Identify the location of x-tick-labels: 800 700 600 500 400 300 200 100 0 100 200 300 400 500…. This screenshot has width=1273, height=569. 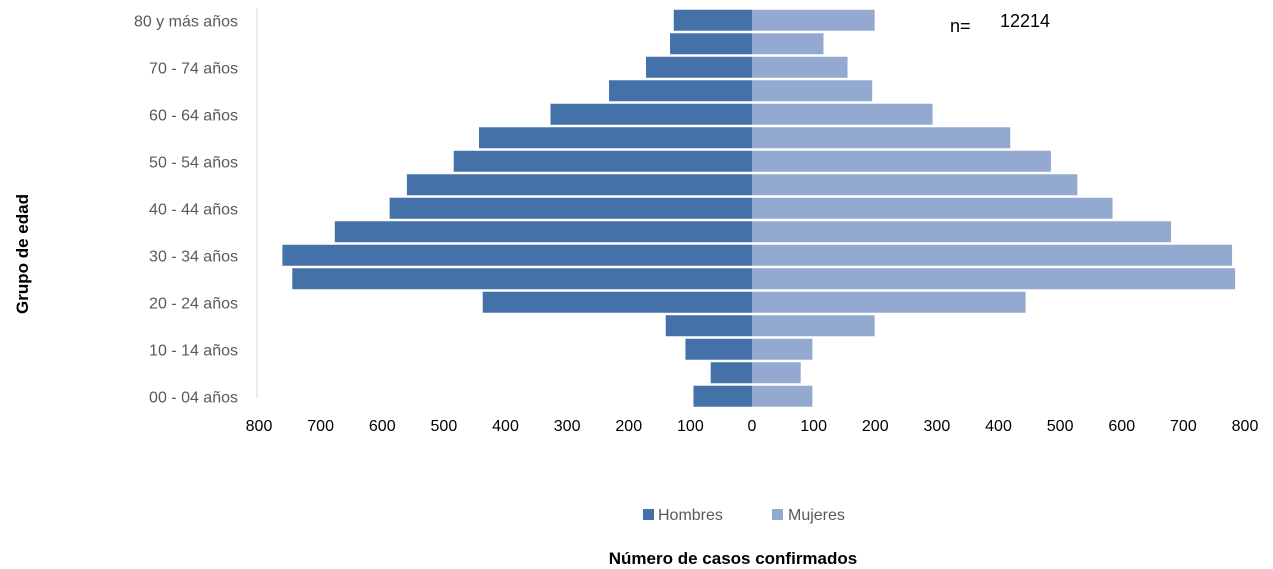
(752, 426).